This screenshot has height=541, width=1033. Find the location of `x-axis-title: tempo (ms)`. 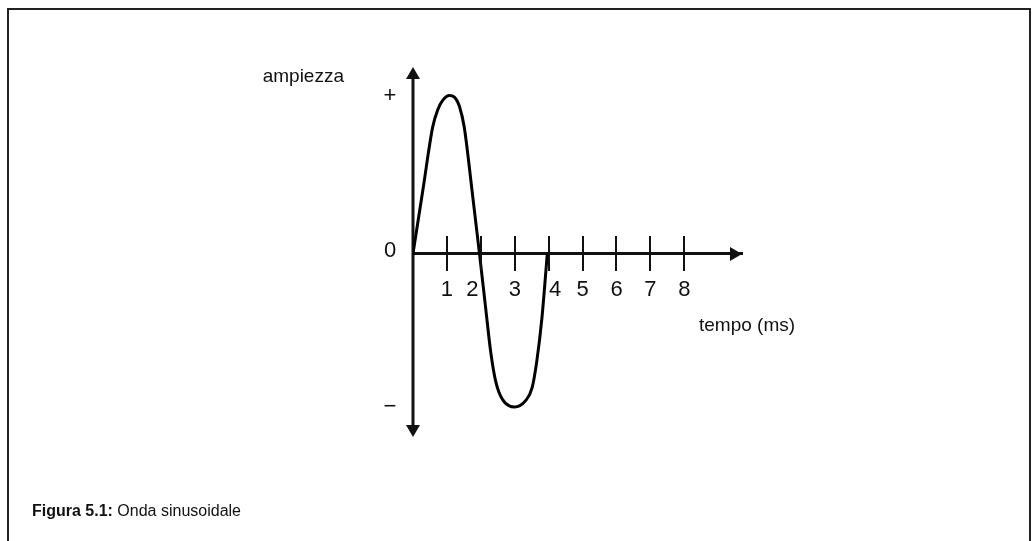

x-axis-title: tempo (ms) is located at coordinates (747, 324).